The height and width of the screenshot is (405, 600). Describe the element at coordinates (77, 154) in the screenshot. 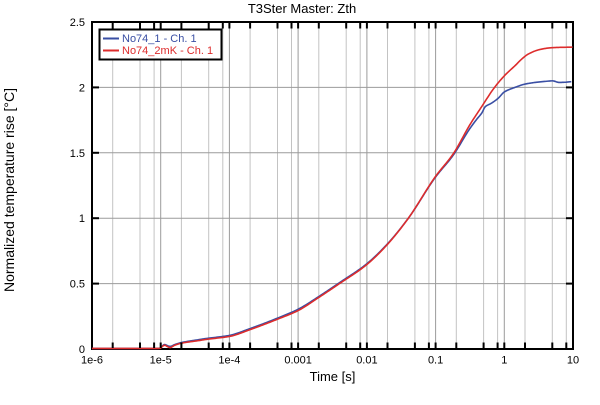

I see `svg-text: 1.5` at that location.